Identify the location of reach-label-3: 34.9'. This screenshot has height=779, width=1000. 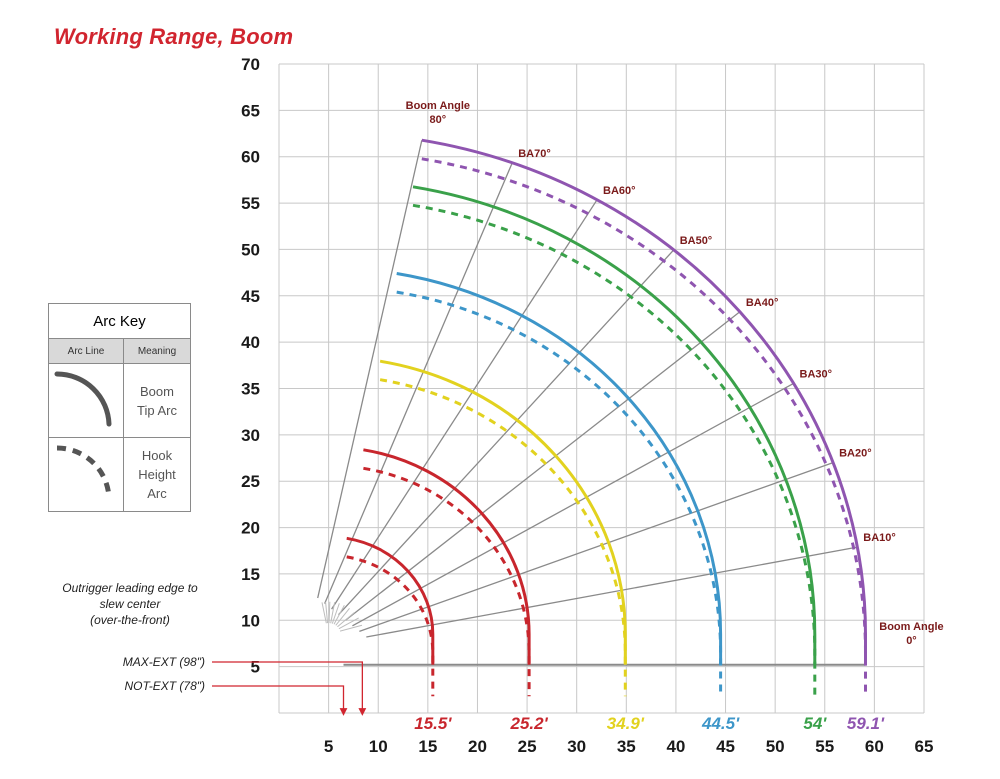
(626, 723).